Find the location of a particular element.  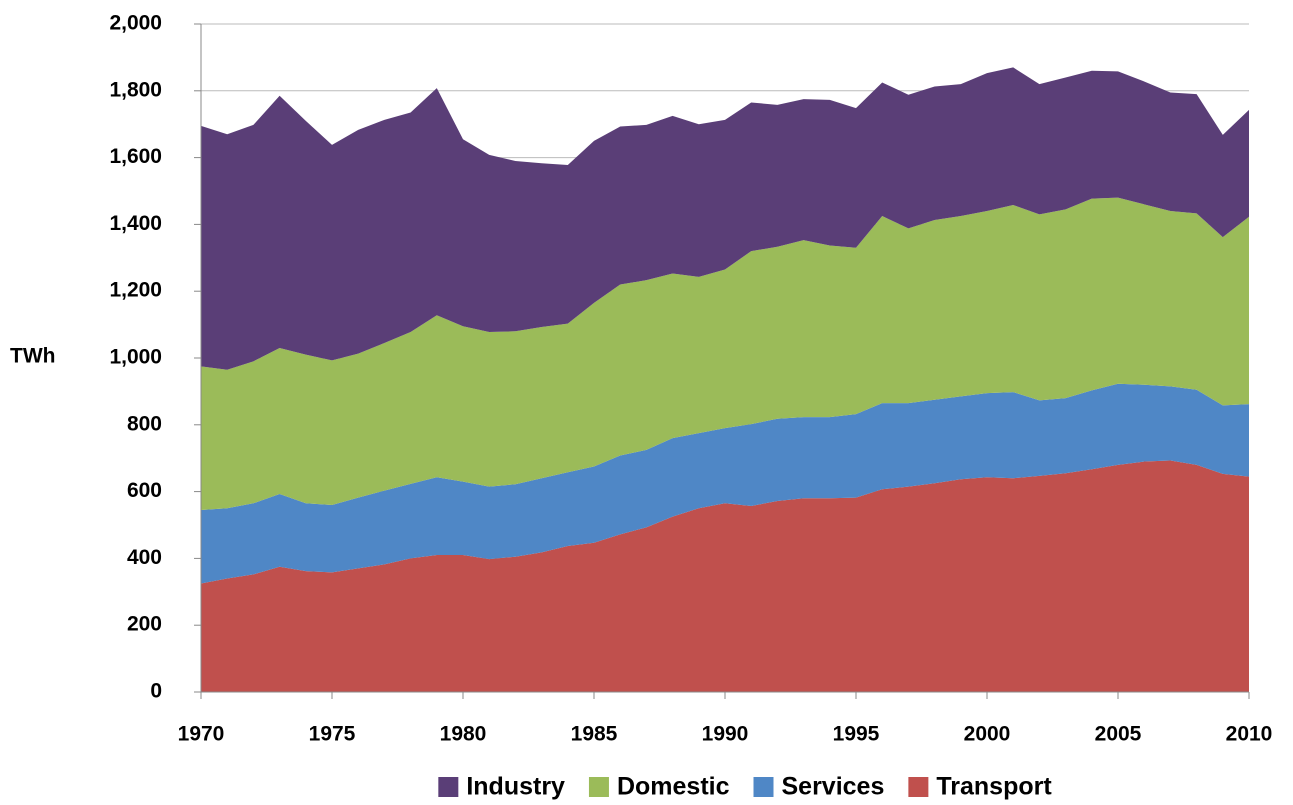

legend-label: Services is located at coordinates (833, 787).